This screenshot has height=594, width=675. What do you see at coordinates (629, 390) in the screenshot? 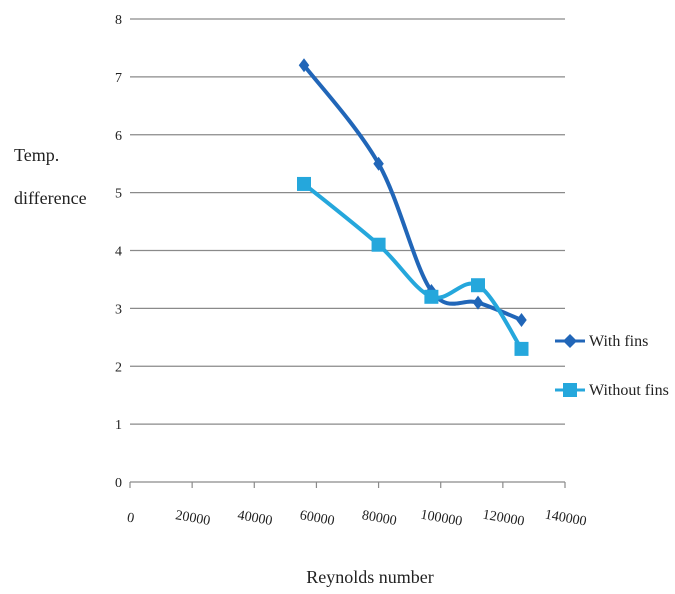
I see `legend-label-without-fins: Without fins` at bounding box center [629, 390].